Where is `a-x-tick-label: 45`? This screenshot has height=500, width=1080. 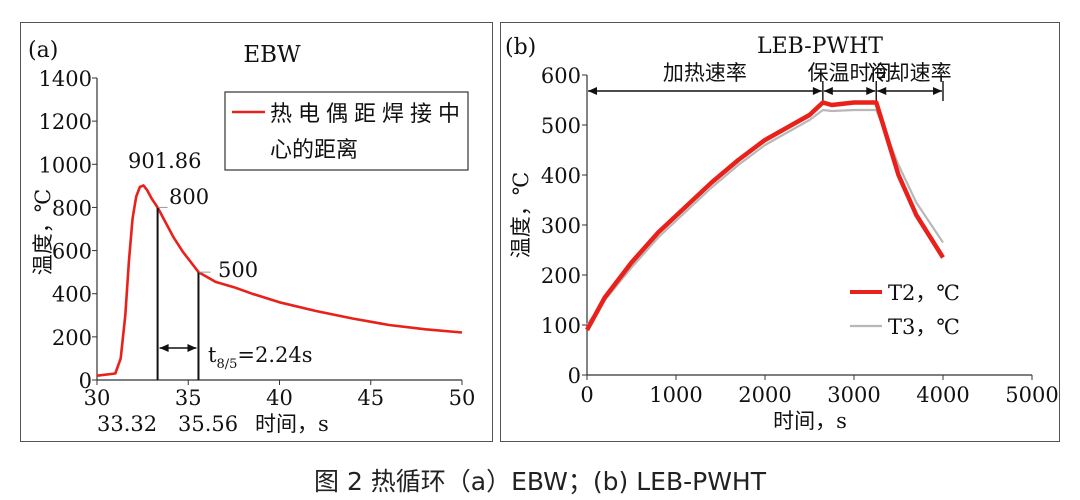
a-x-tick-label: 45 is located at coordinates (370, 398).